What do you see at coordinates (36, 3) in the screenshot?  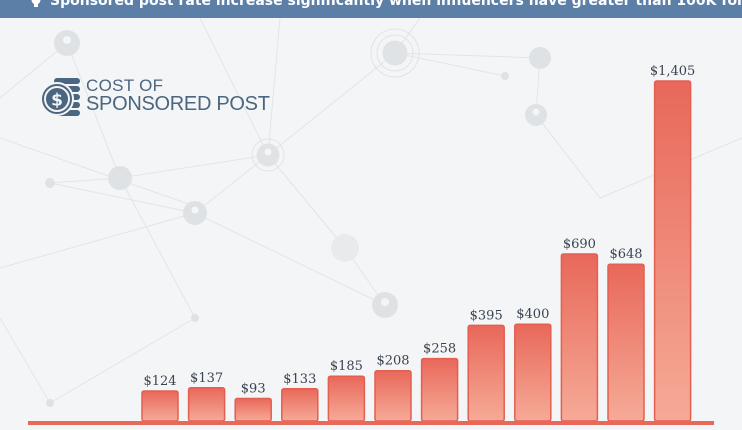 I see `lightbulb-icon` at bounding box center [36, 3].